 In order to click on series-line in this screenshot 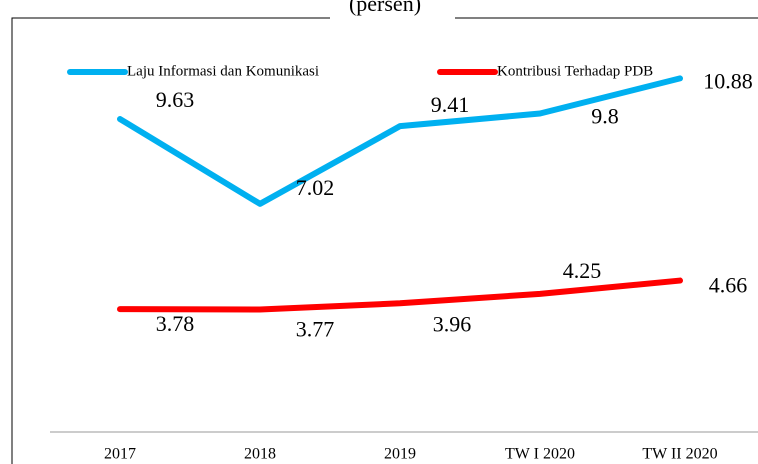, I will do `click(400, 295)`.